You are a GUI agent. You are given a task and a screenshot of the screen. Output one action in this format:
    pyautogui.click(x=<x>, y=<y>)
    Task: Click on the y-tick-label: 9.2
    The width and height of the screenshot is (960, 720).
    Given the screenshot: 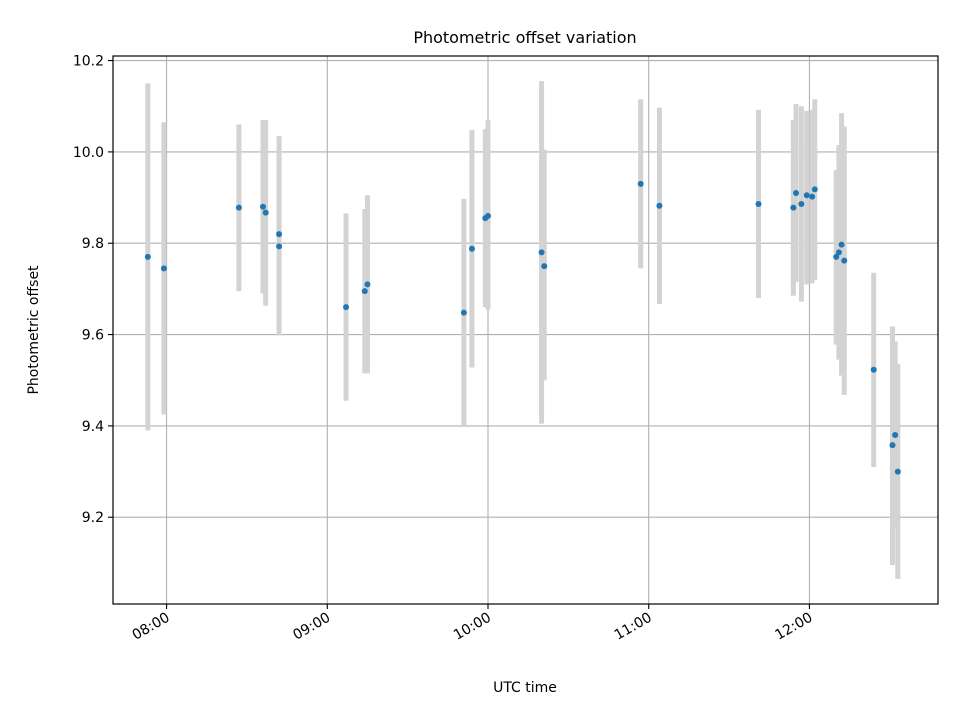 What is the action you would take?
    pyautogui.click(x=93, y=518)
    